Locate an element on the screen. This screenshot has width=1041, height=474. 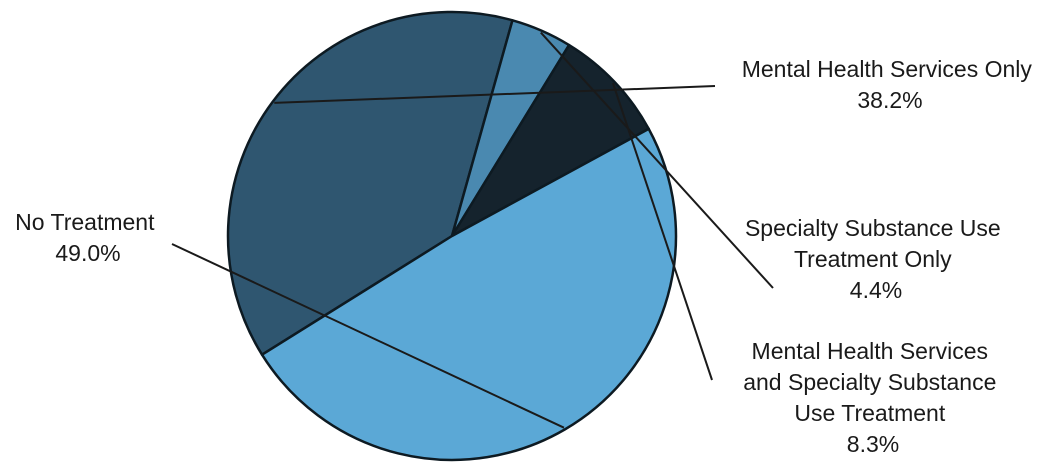
label-both-treatments-percent: 8.3% is located at coordinates (873, 444).